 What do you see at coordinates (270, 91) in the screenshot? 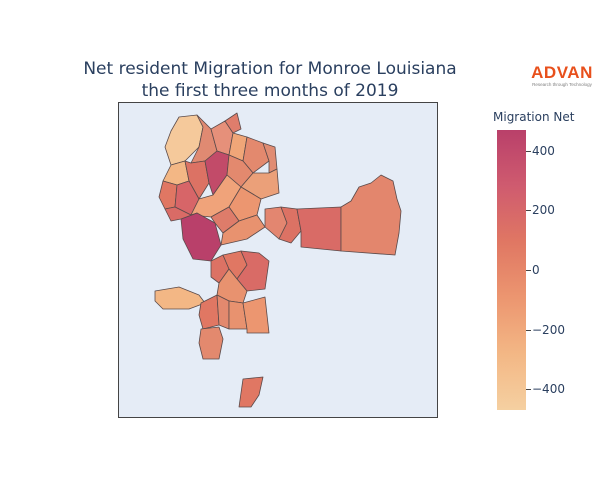
I see `chart-title-line2: the first three months of 2019` at bounding box center [270, 91].